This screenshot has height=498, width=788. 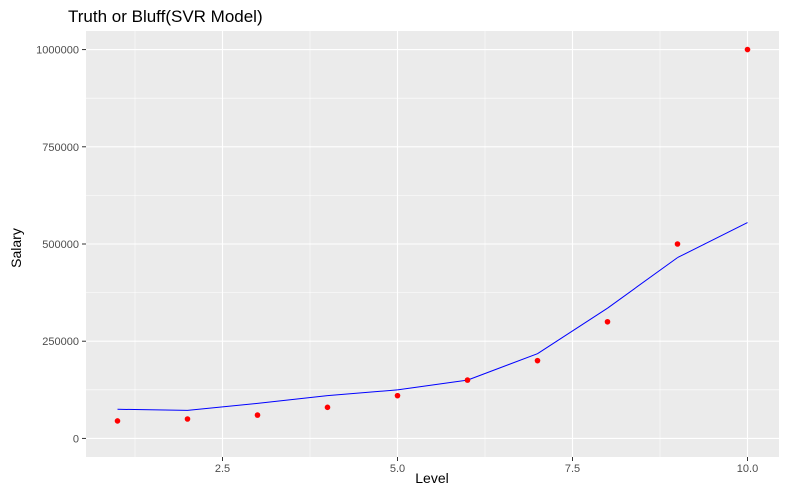 I want to click on y-tick-label: 1000000, so click(x=57, y=51).